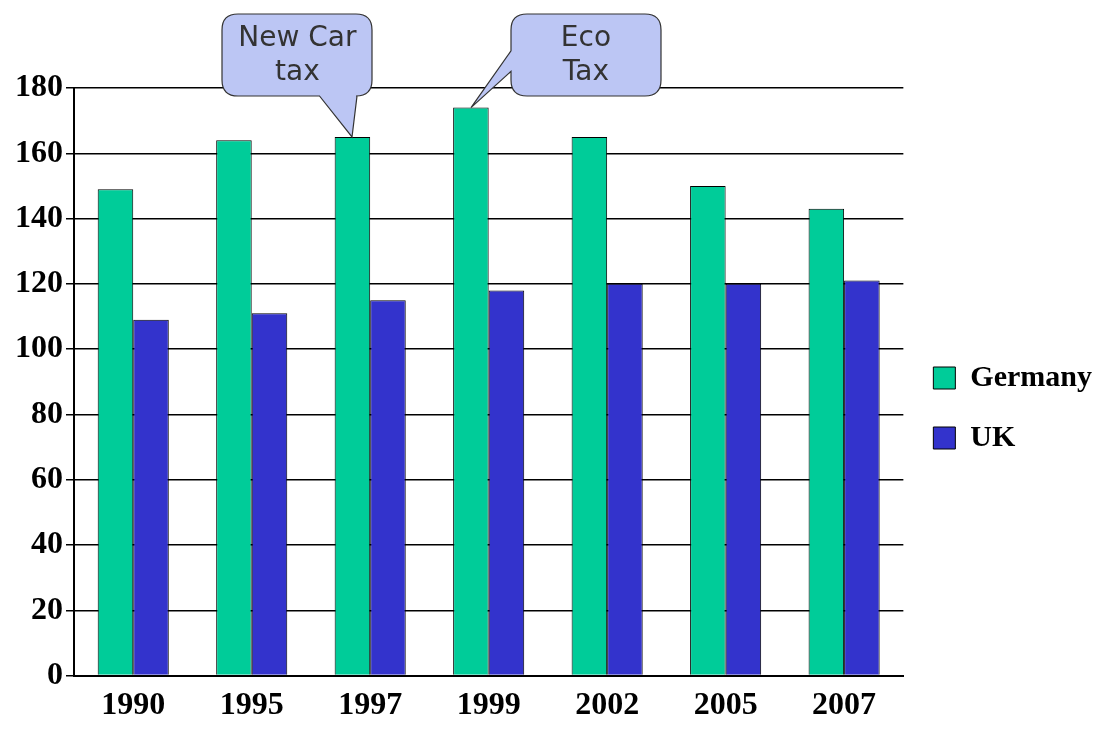 The height and width of the screenshot is (738, 1119). Describe the element at coordinates (844, 703) in the screenshot. I see `x-tick-label: 2007` at that location.